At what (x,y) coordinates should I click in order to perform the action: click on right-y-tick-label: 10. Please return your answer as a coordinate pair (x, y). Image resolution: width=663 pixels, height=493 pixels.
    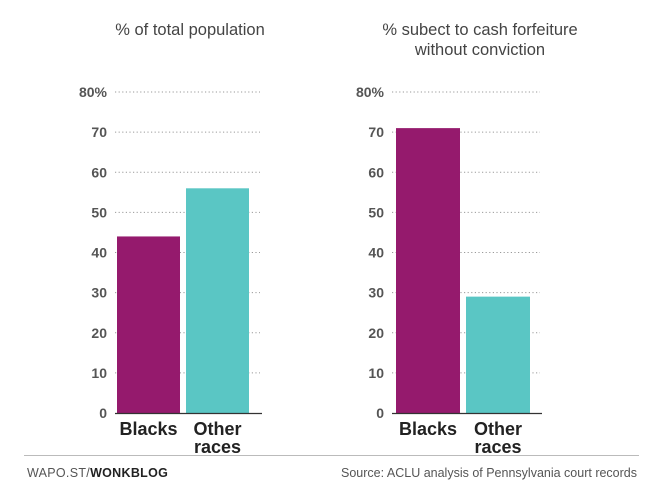
    Looking at the image, I should click on (376, 373).